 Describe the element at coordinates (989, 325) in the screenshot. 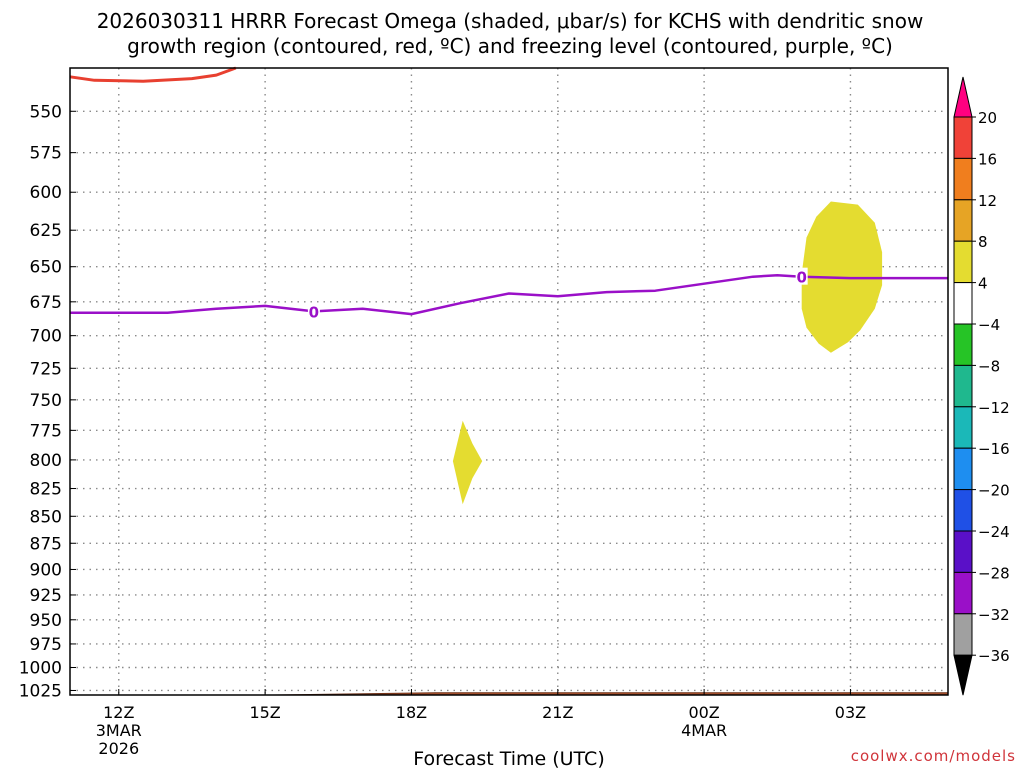

I see `colorbar-label: −4` at that location.